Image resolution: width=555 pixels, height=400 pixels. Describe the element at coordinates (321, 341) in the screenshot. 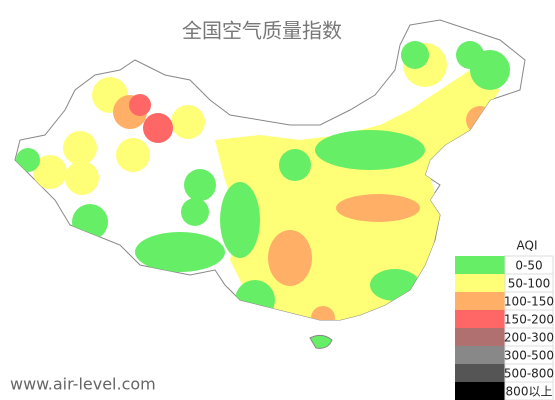

I see `island` at that location.